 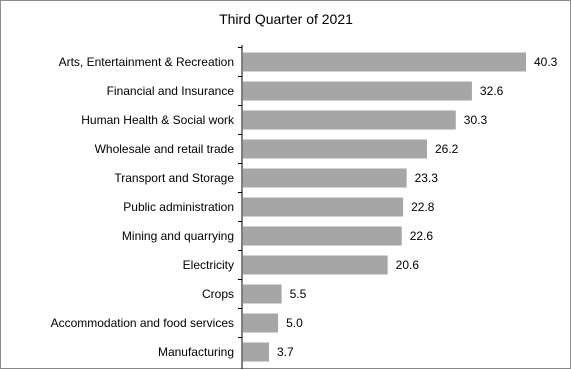 What do you see at coordinates (165, 149) in the screenshot?
I see `category-label: Wholesale and retail trade` at bounding box center [165, 149].